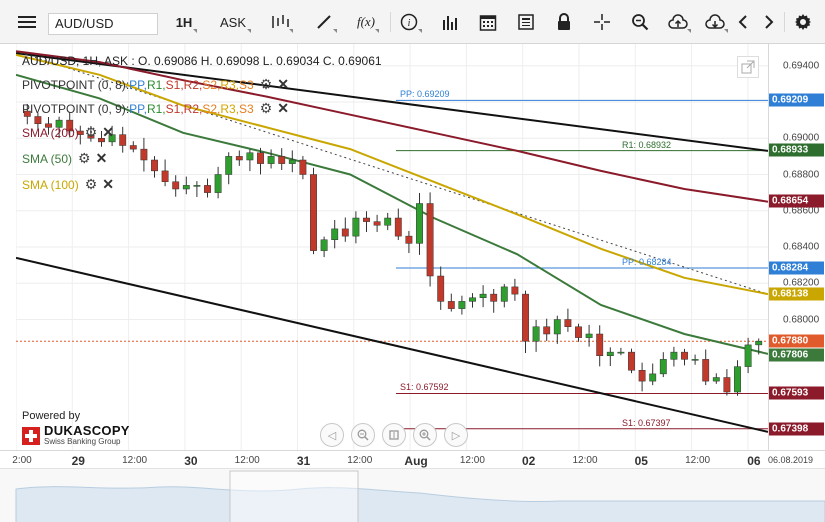 Image resolution: width=825 pixels, height=522 pixels. What do you see at coordinates (233, 22) in the screenshot?
I see `side-select: ASK` at bounding box center [233, 22].